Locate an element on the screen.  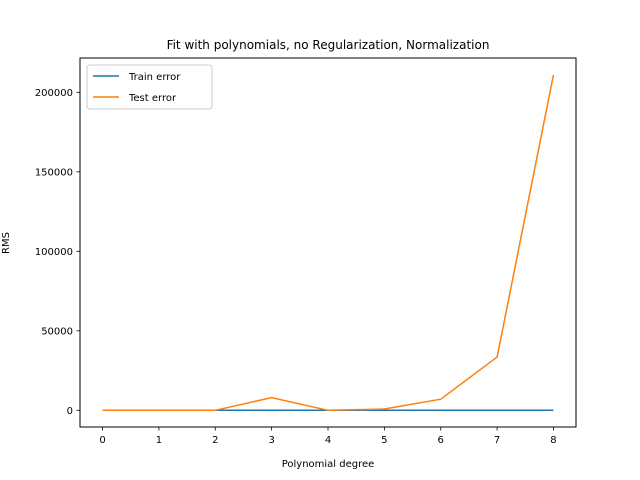
y-axis: 0 50000 100000 150000 200000 is located at coordinates (57, 252).